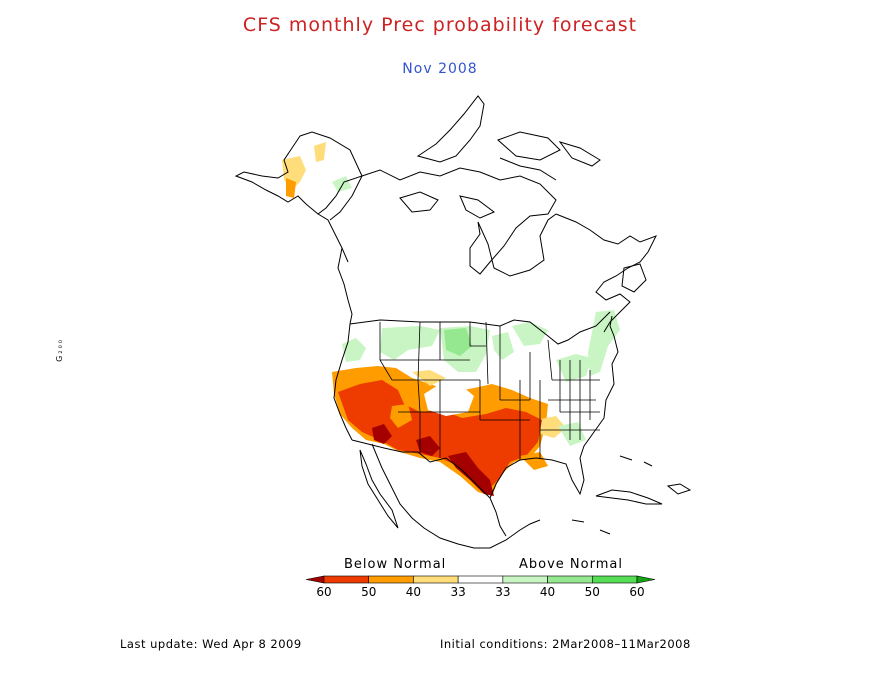 Image resolution: width=880 pixels, height=680 pixels. What do you see at coordinates (574, 368) in the screenshot?
I see `ohio-above-40-area` at bounding box center [574, 368].